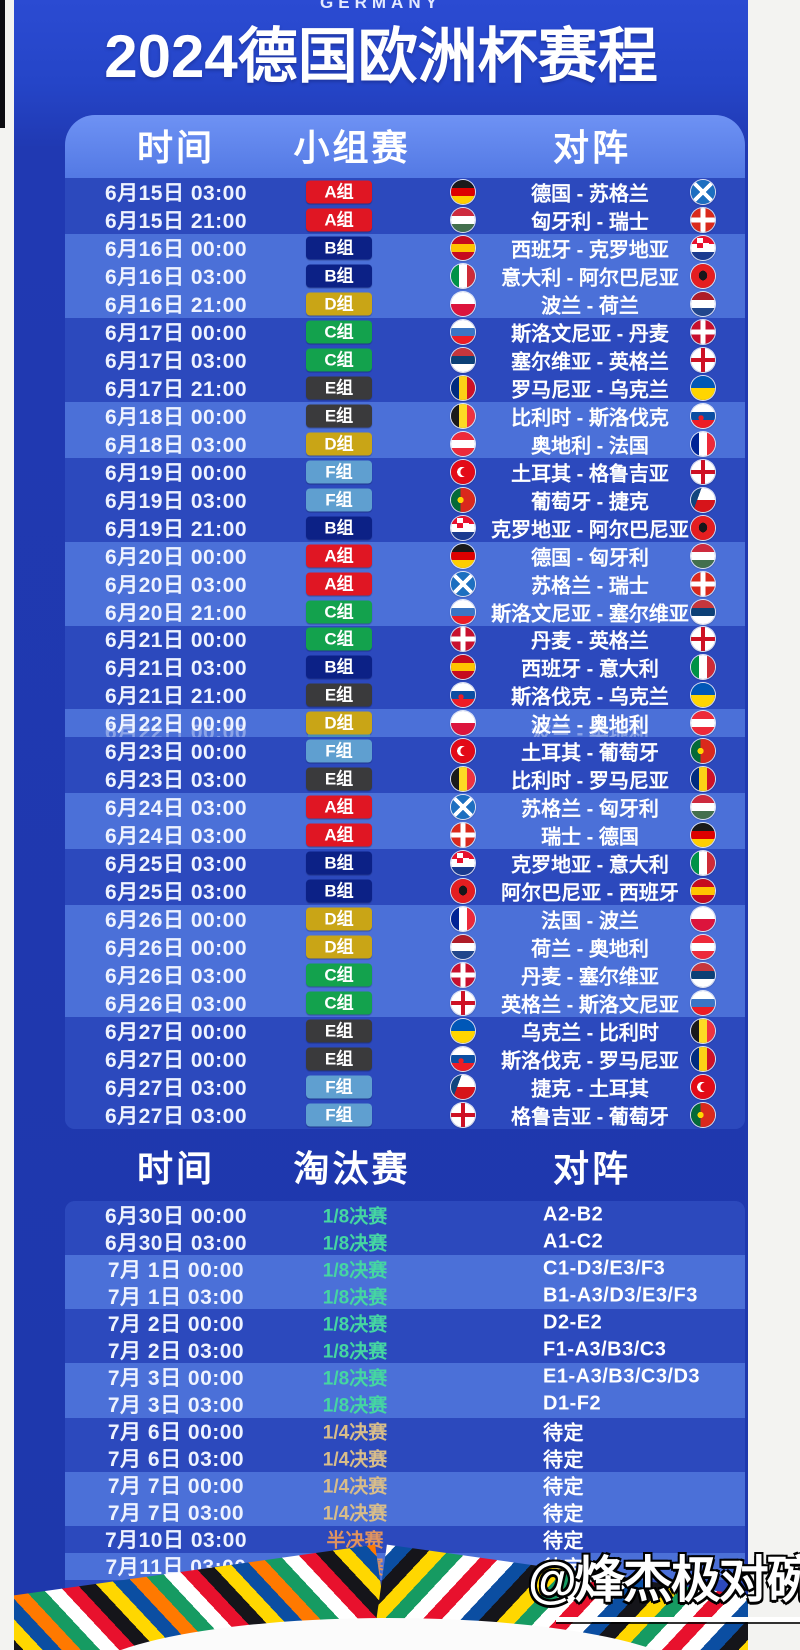 This screenshot has height=1650, width=800. What do you see at coordinates (590, 949) in the screenshot?
I see `matchup-text: 荷兰 - 奥地利` at bounding box center [590, 949].